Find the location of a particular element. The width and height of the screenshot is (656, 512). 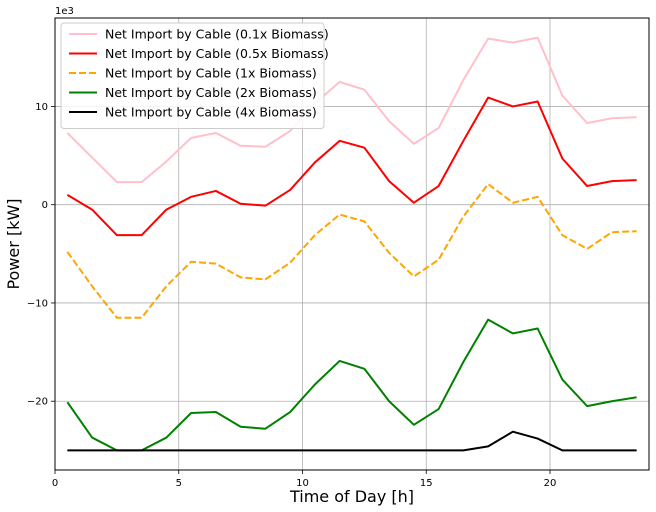

x-tick-label: 0 is located at coordinates (55, 483).